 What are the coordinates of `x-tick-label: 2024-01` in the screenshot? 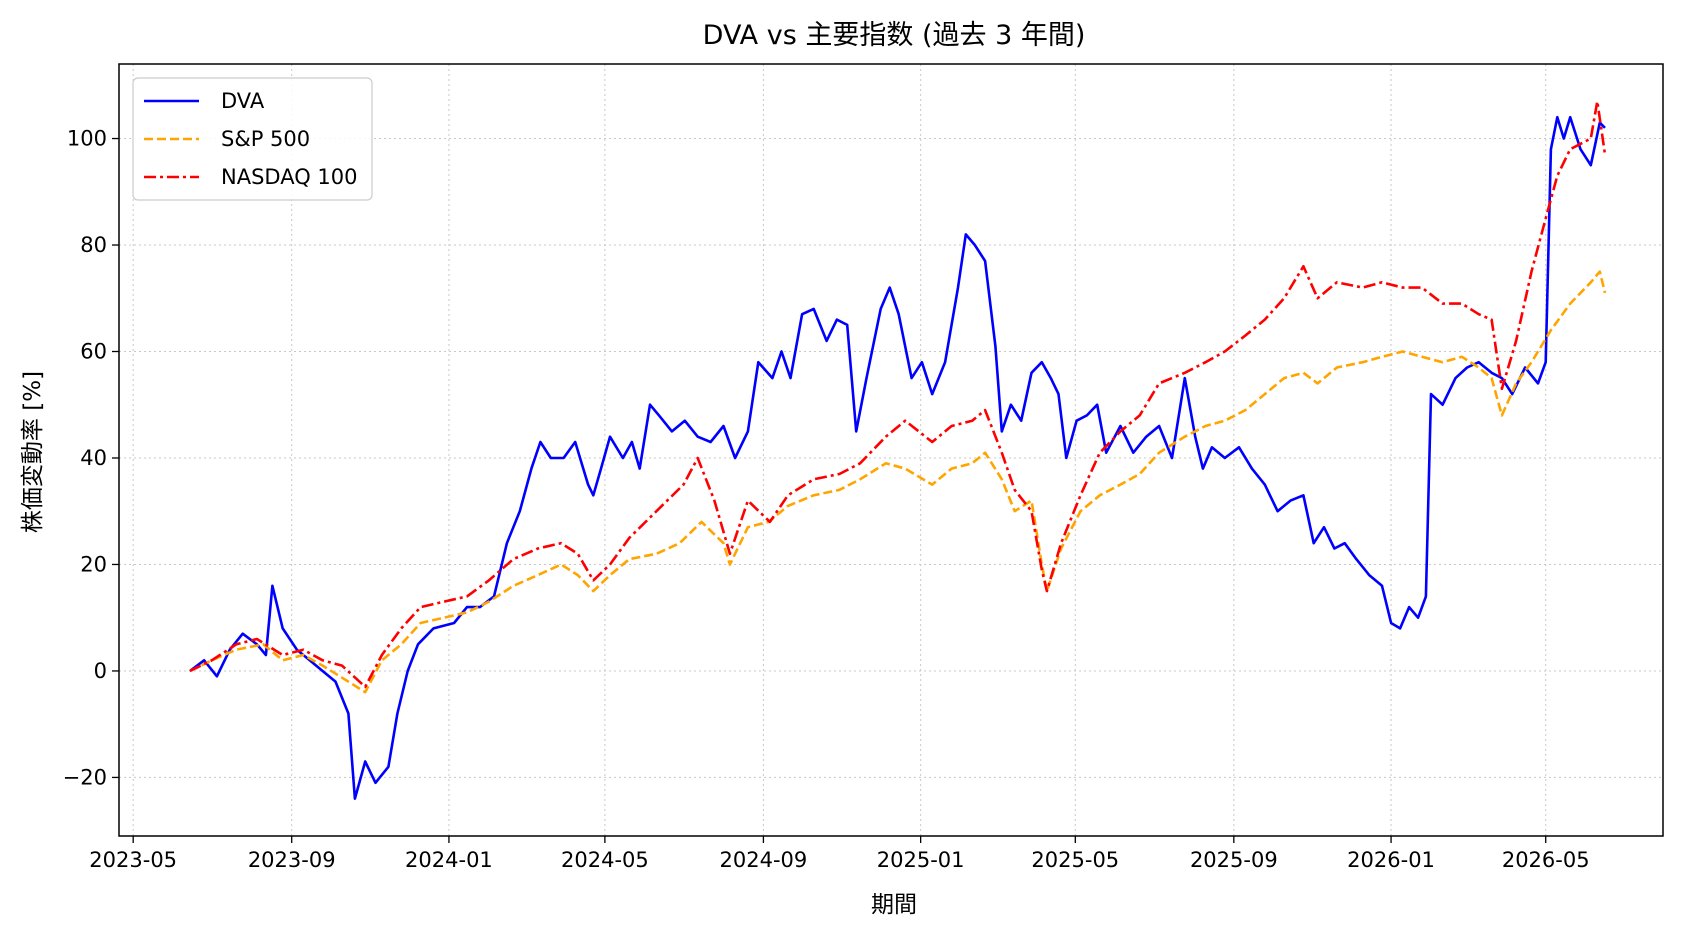 It's located at (449, 860).